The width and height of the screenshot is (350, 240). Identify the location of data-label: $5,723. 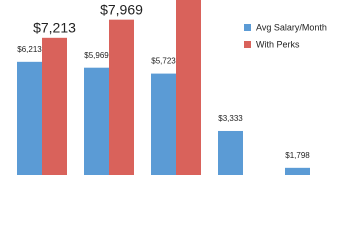
(163, 61).